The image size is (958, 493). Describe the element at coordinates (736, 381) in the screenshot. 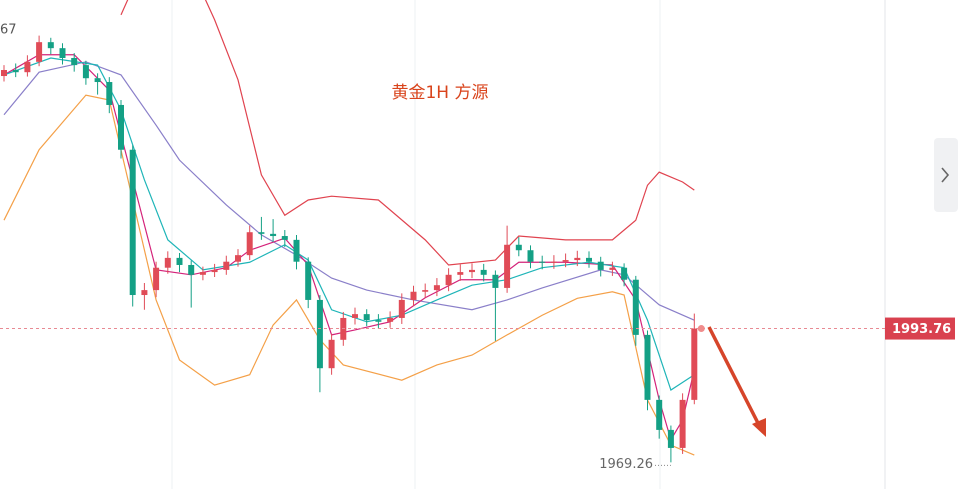

I see `forecast-arrow` at that location.